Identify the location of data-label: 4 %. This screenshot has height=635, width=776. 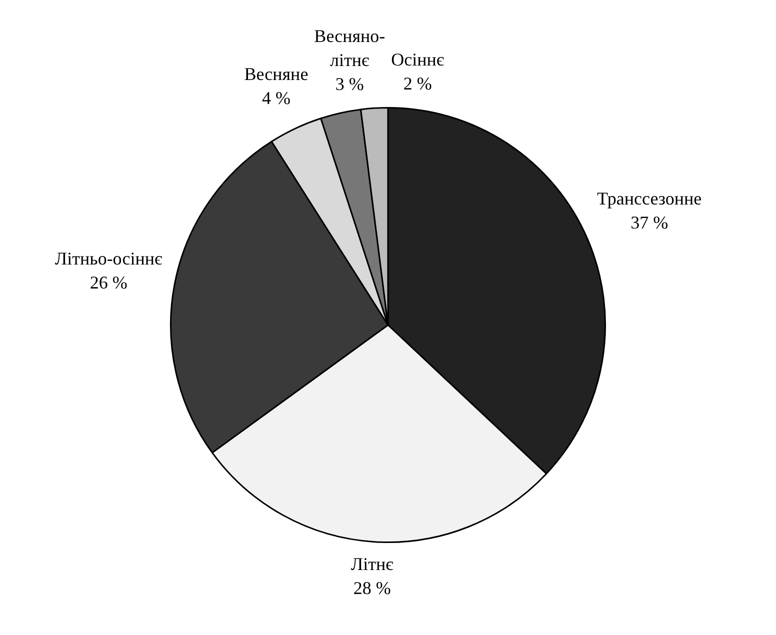
(276, 98).